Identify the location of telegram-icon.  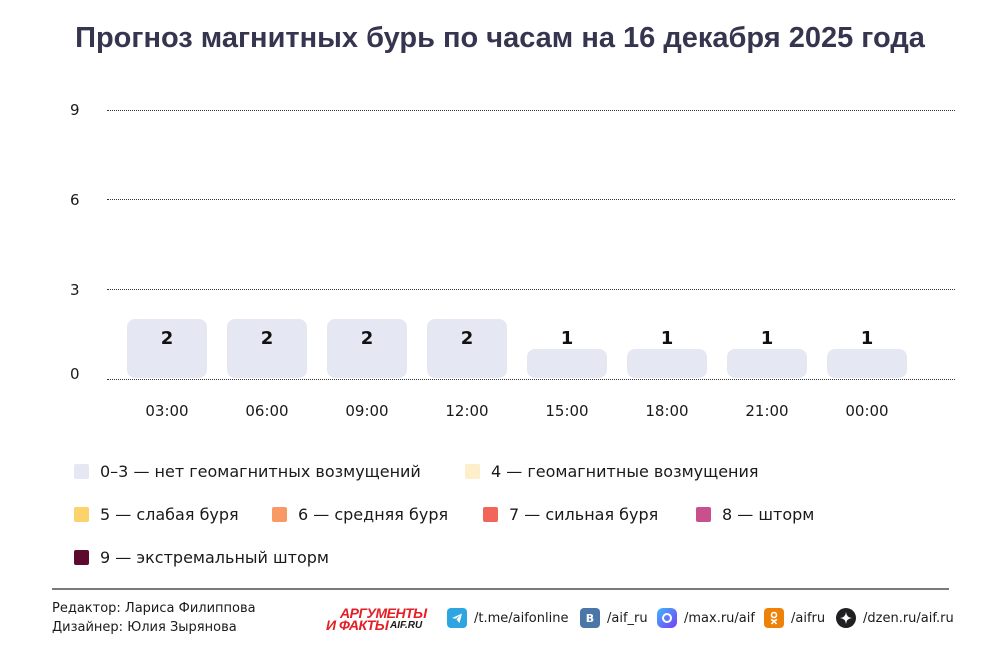
(457, 618).